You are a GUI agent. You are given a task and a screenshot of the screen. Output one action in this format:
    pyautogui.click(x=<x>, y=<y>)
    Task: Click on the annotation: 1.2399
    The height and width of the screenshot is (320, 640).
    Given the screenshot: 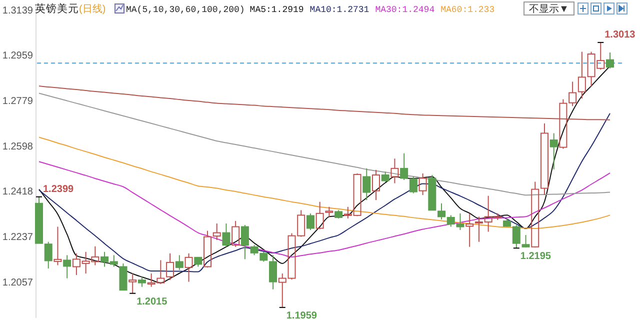 What is the action you would take?
    pyautogui.click(x=58, y=189)
    